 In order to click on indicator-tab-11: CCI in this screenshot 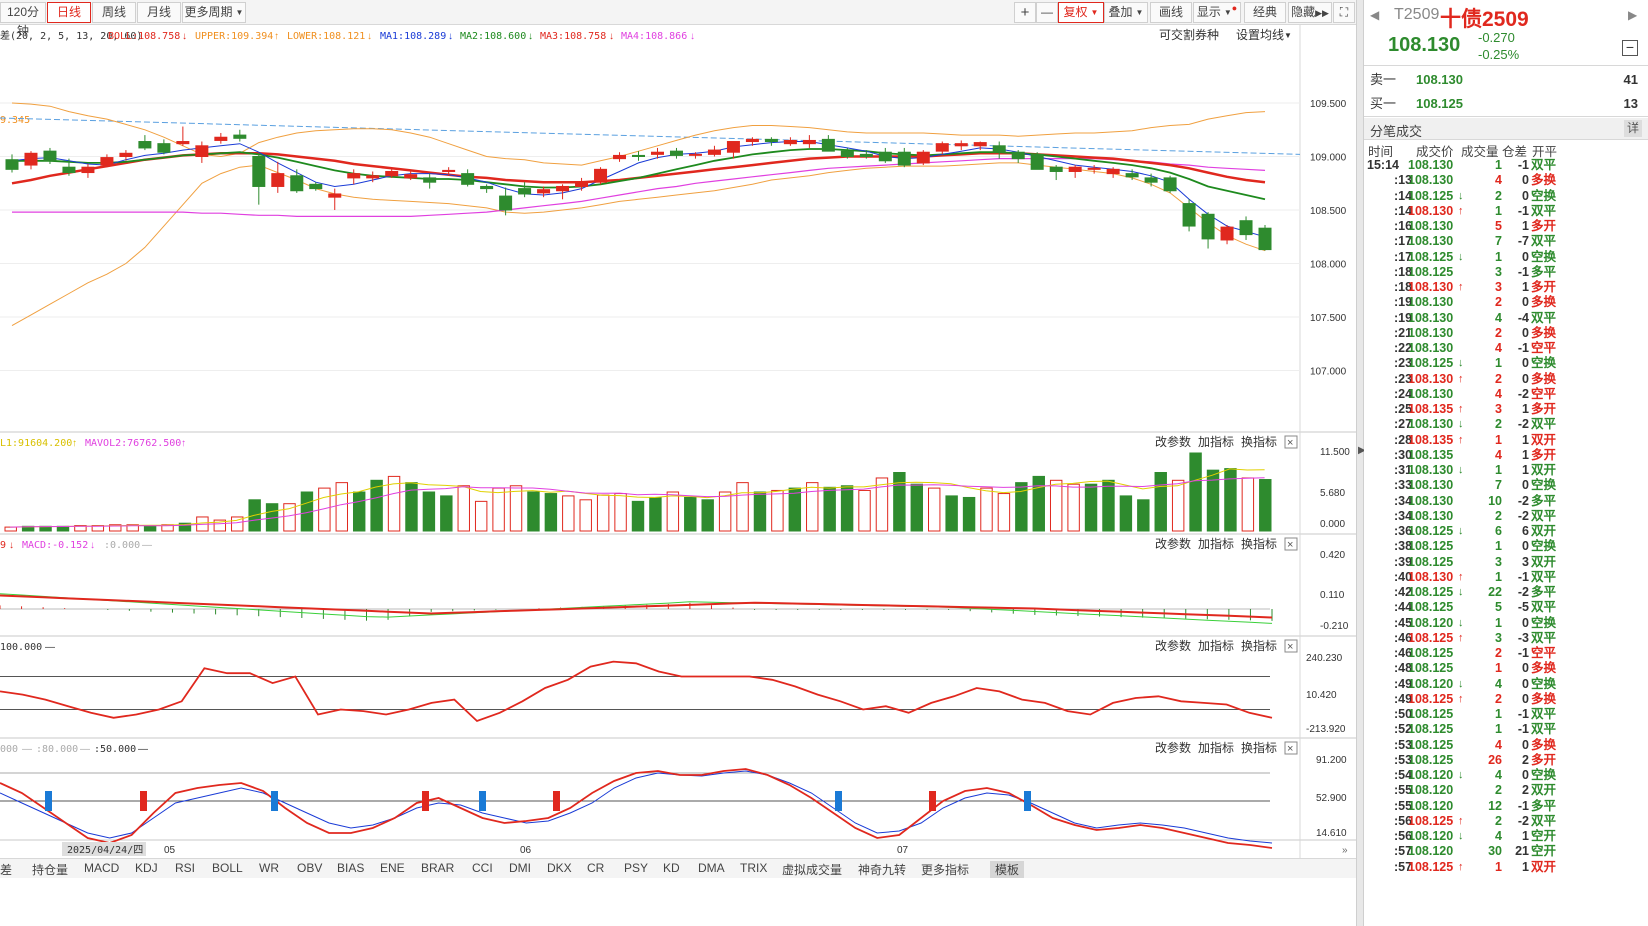, I will do `click(482, 868)`.